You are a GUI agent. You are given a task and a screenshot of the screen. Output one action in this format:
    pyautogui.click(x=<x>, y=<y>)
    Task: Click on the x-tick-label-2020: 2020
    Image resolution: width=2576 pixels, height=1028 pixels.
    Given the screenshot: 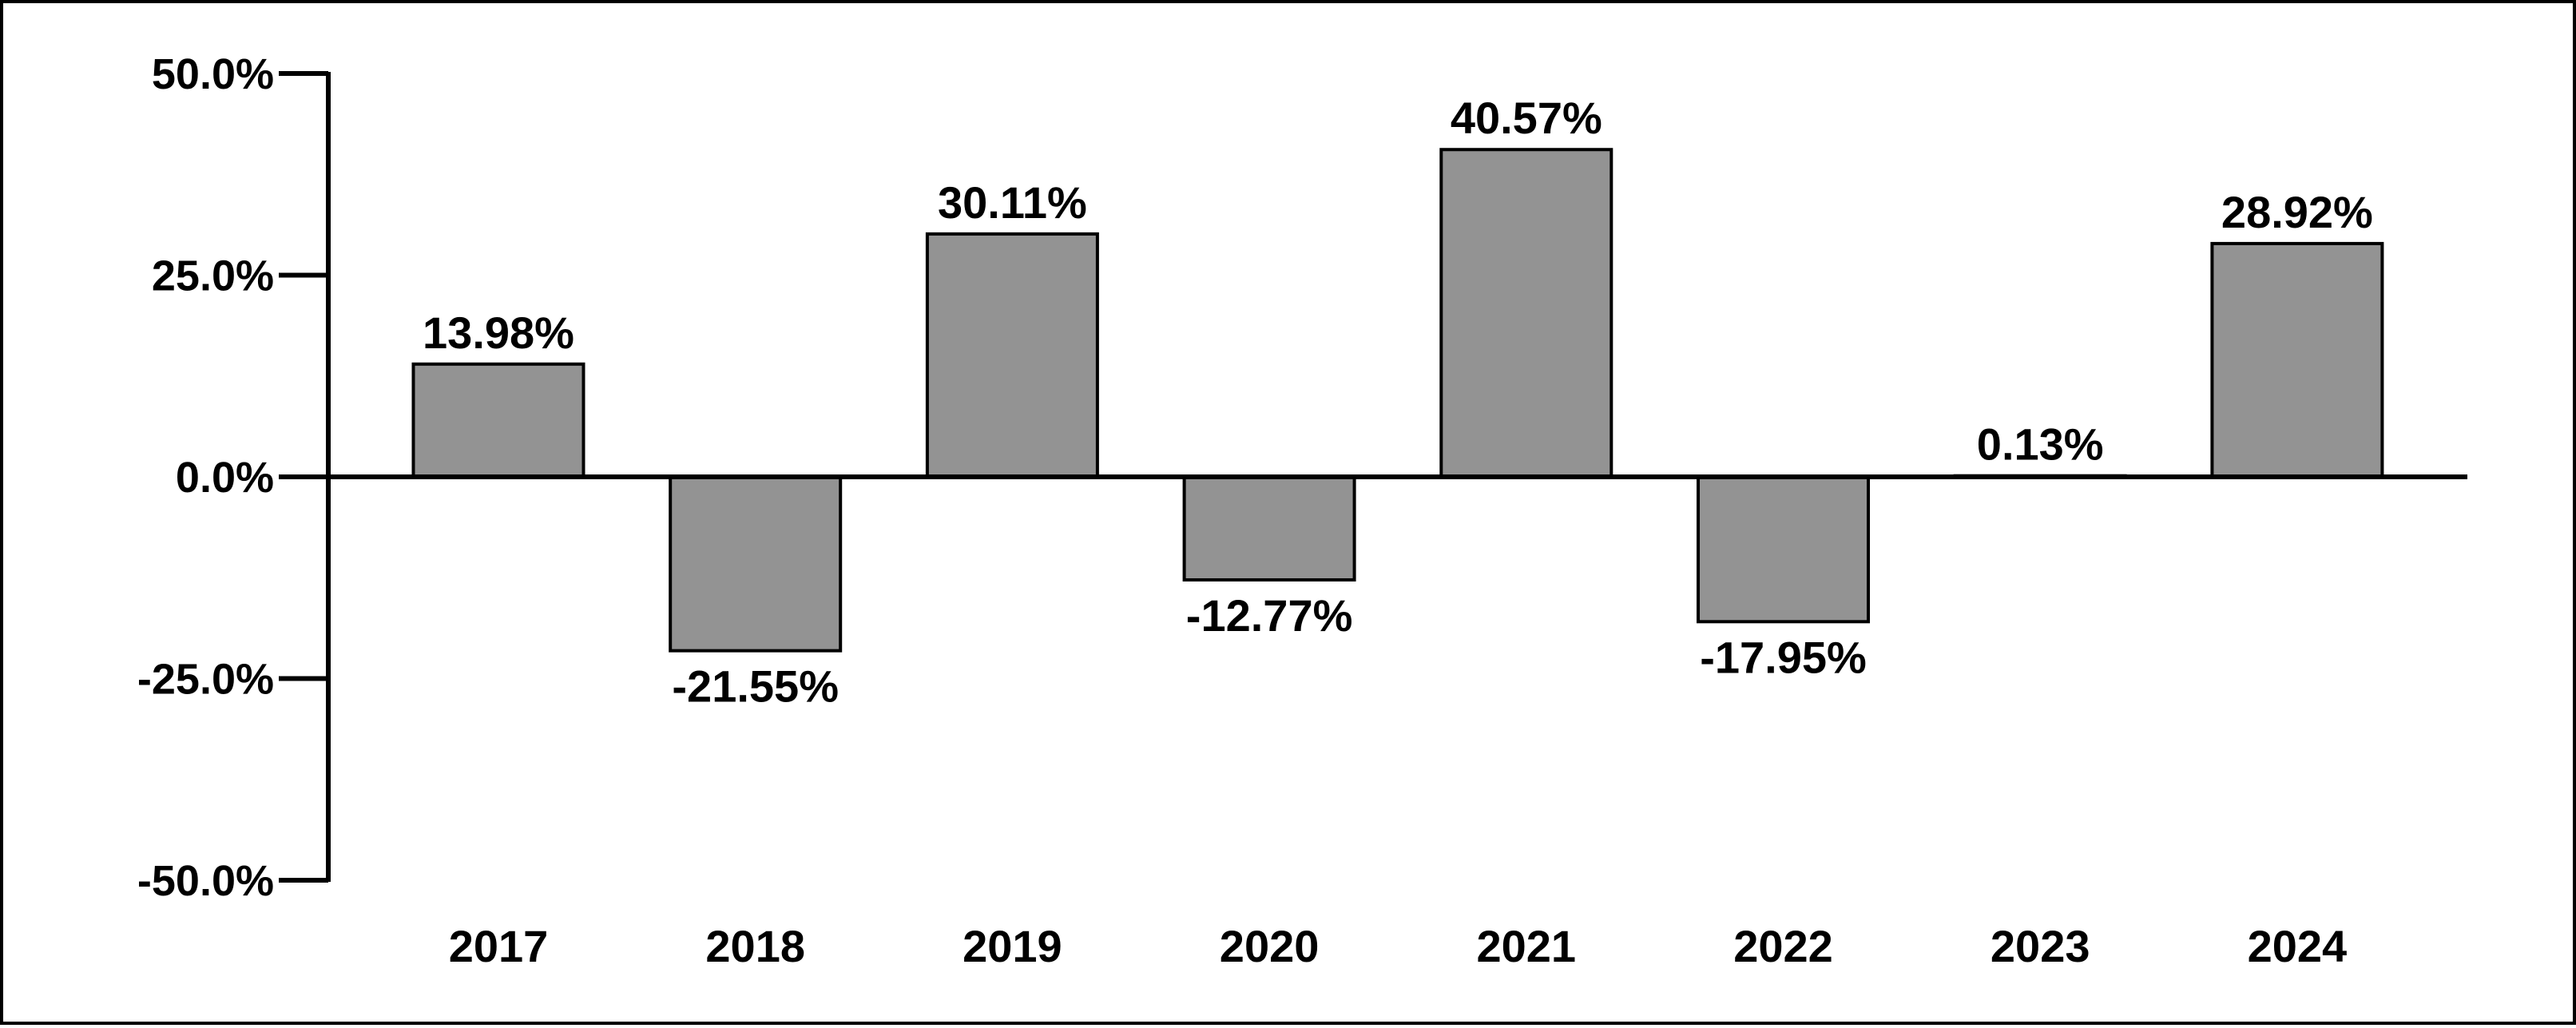 What is the action you would take?
    pyautogui.click(x=1270, y=946)
    